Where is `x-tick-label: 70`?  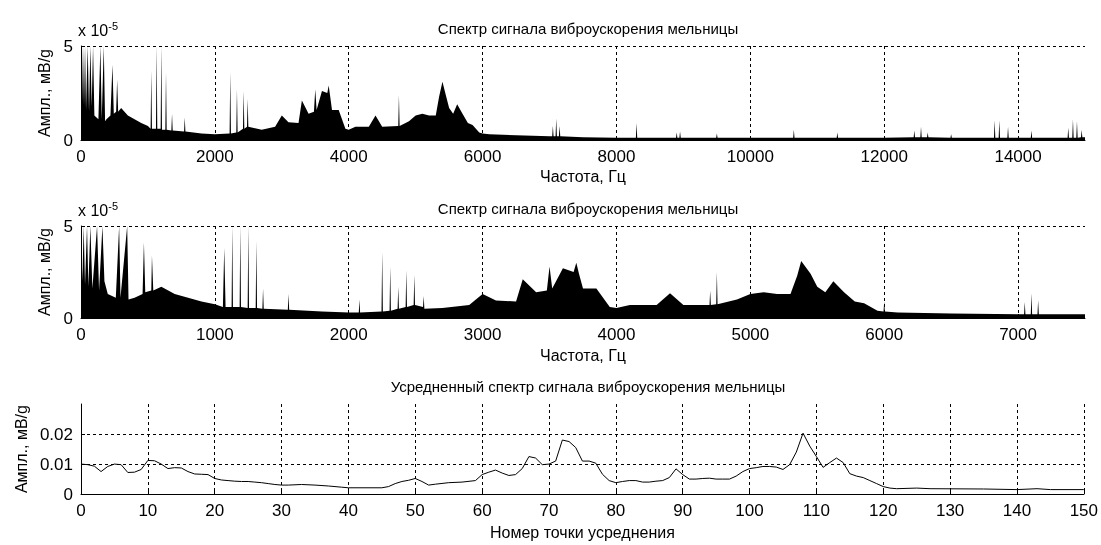
x-tick-label: 70 is located at coordinates (549, 511).